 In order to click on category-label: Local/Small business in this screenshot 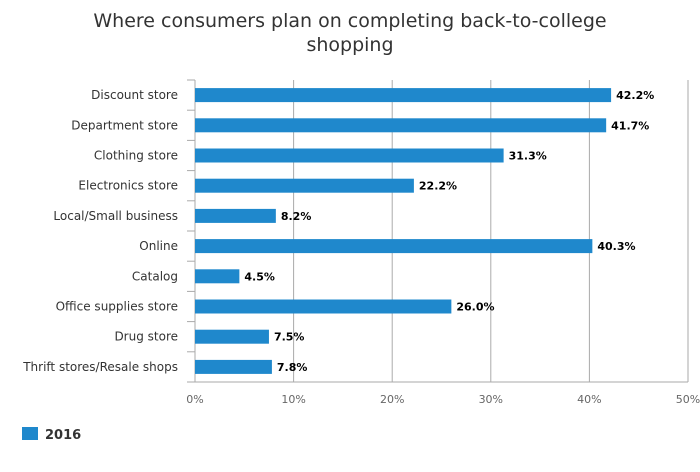, I will do `click(115, 216)`.